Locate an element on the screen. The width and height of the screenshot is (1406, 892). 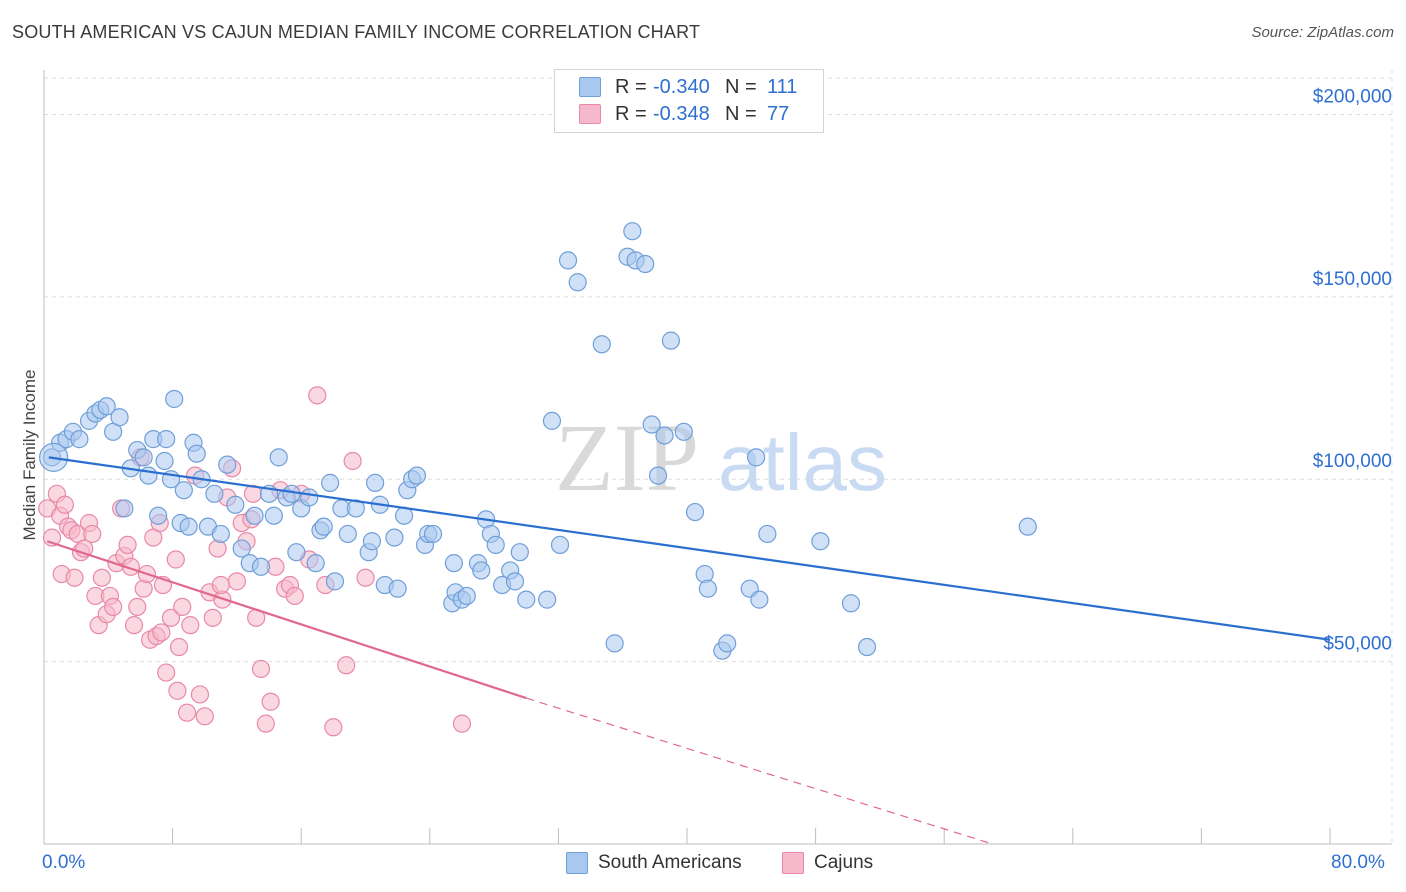
stats-row-cajuns: R = -0.348 N = 77 is located at coordinates (684, 114).